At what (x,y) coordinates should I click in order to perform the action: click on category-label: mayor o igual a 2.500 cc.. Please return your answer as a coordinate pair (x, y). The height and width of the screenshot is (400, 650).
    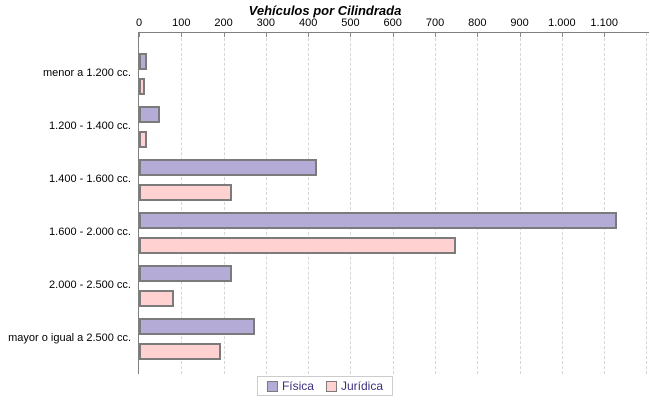
    Looking at the image, I should click on (69, 338).